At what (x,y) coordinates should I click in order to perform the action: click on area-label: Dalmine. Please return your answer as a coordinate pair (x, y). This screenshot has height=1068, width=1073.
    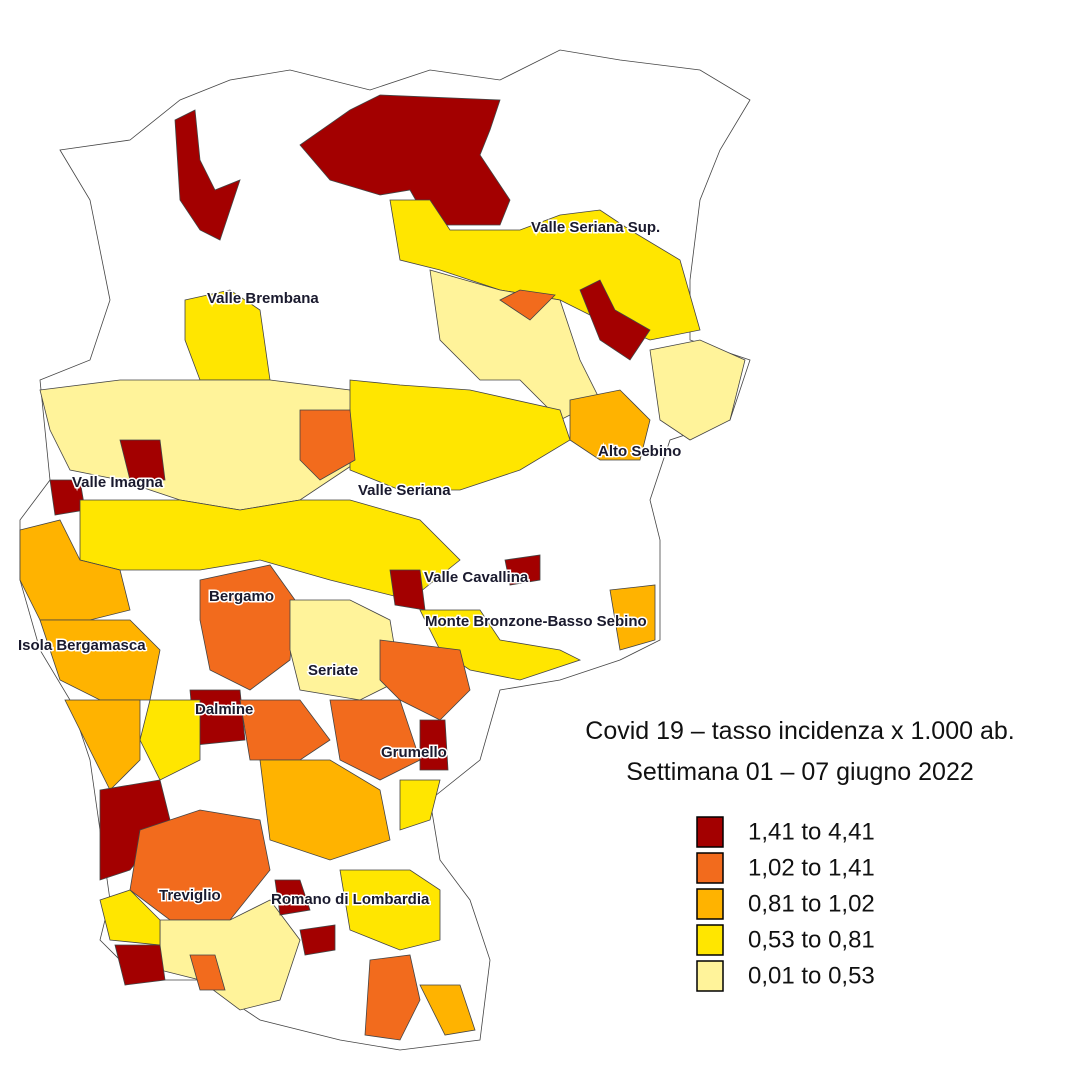
    Looking at the image, I should click on (224, 709).